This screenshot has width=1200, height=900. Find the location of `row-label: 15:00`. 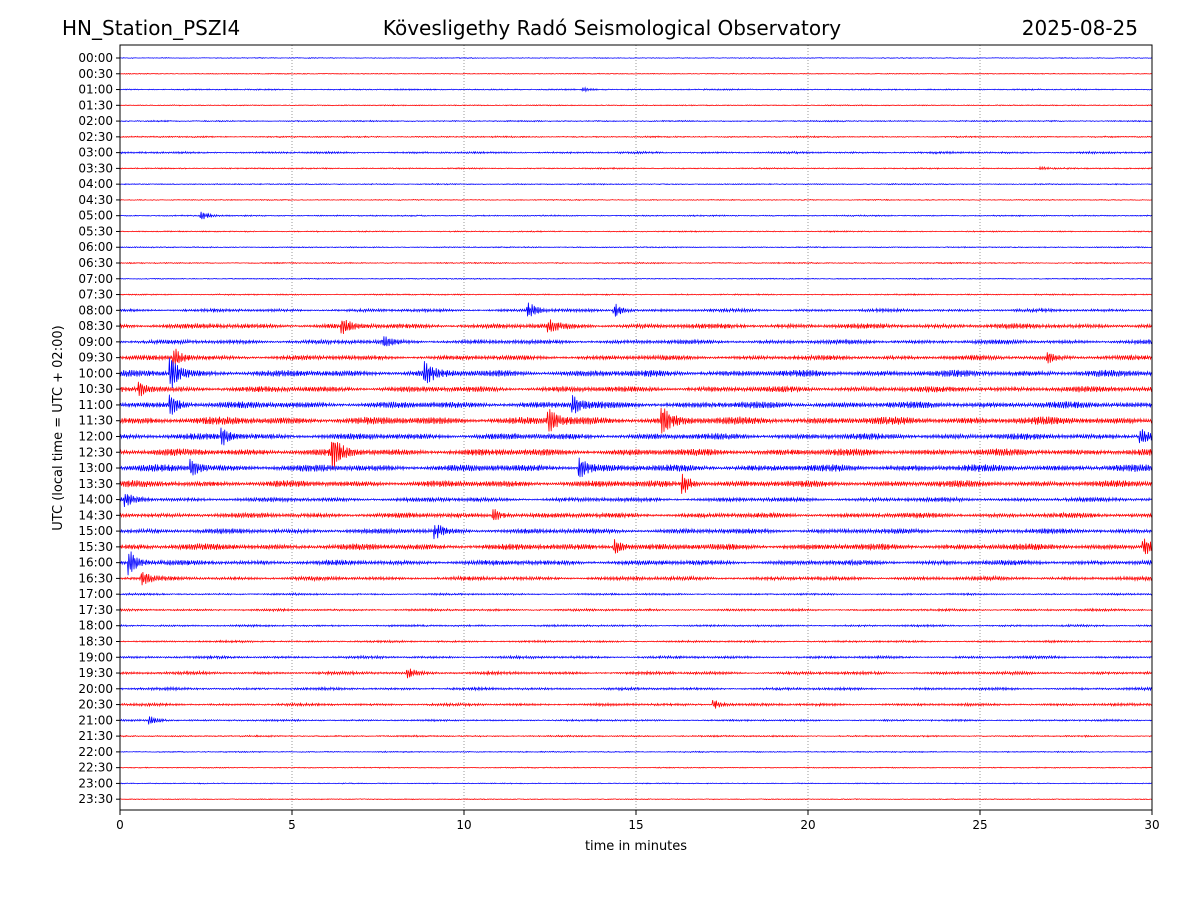

row-label: 15:00 is located at coordinates (95, 531).